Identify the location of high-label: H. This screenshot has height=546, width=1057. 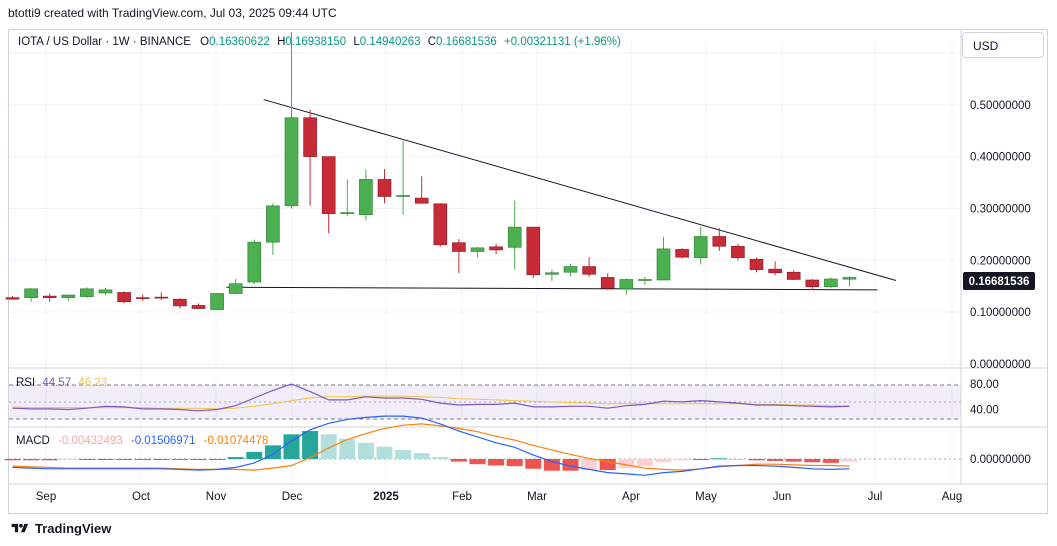
(281, 42).